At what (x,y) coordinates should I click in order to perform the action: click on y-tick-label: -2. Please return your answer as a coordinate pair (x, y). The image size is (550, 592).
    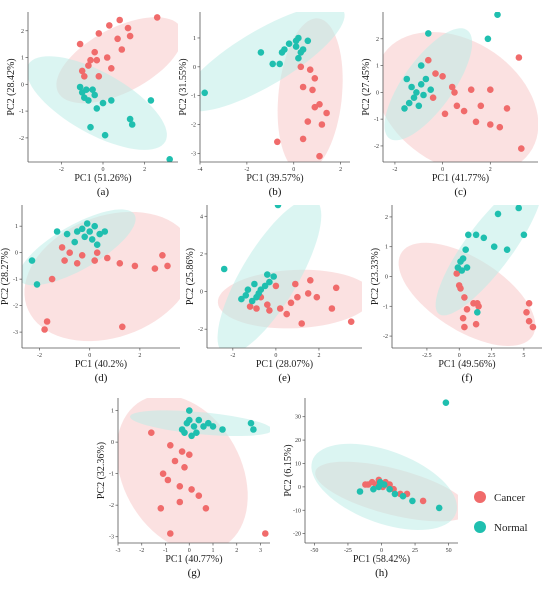
    Looking at the image, I should click on (385, 337).